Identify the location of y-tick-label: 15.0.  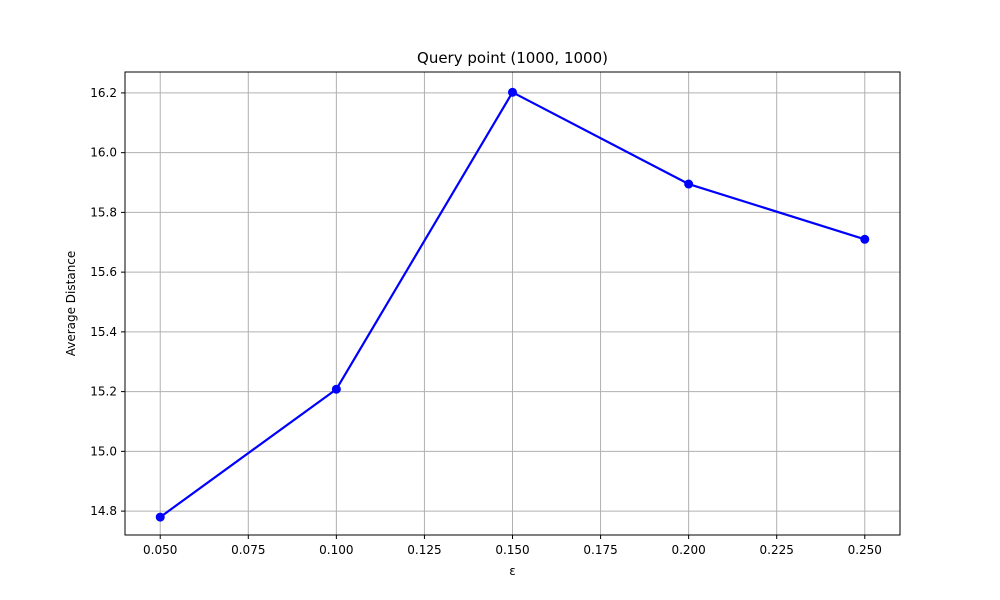
(103, 451).